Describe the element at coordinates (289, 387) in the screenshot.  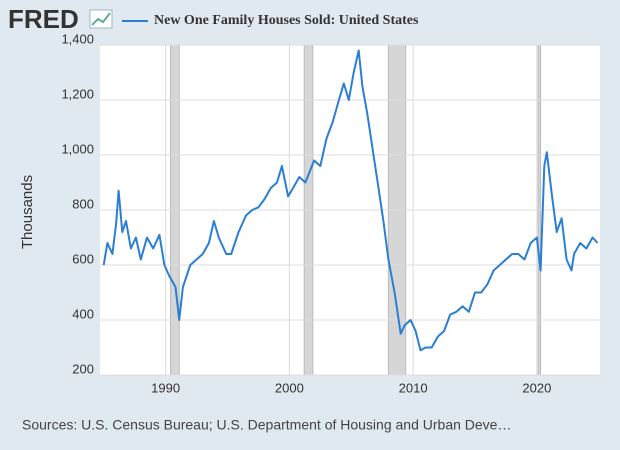
I see `x-tick-label: 2000` at that location.